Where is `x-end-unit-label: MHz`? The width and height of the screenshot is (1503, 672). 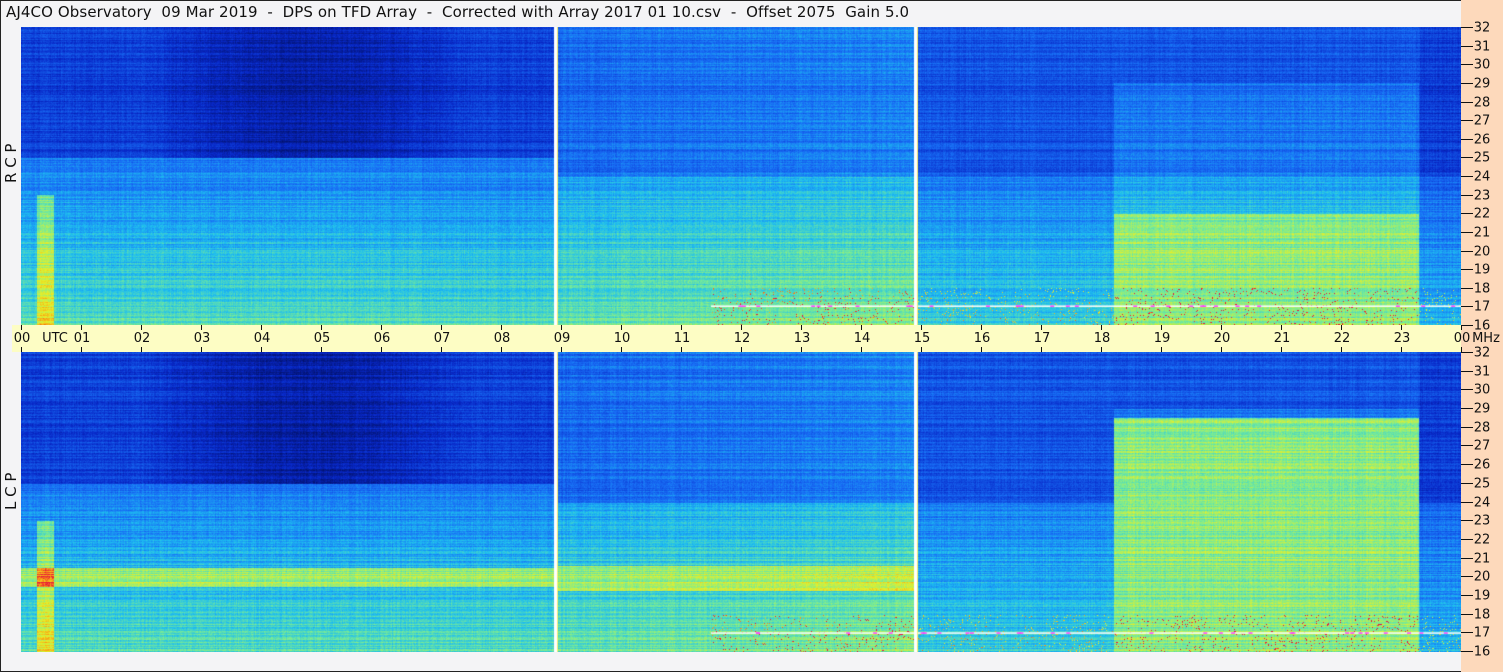 x-end-unit-label: MHz is located at coordinates (1486, 338).